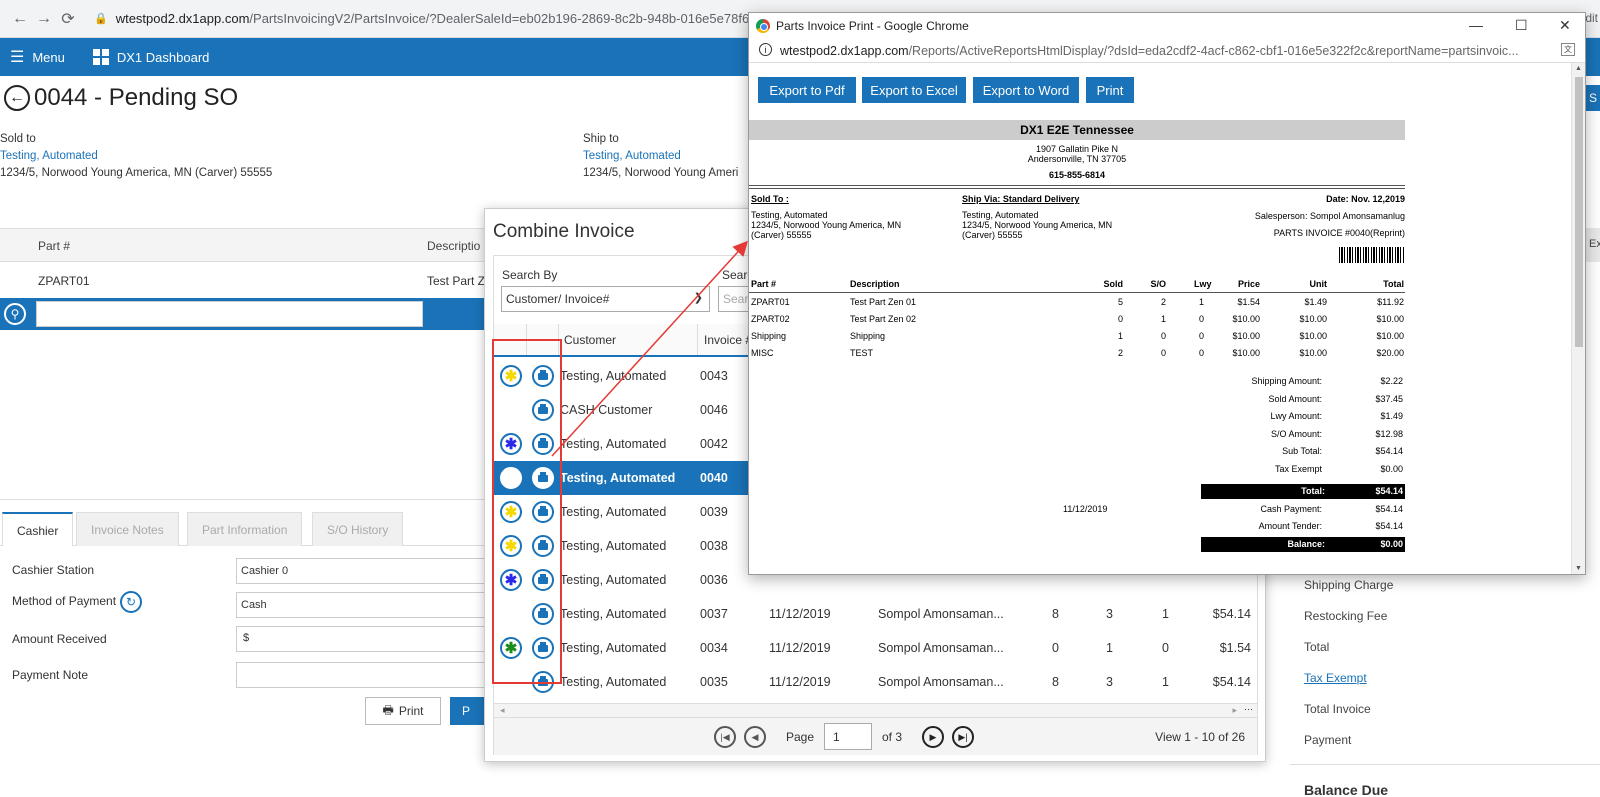 The height and width of the screenshot is (797, 1600). Describe the element at coordinates (800, 737) in the screenshot. I see `page-label: Page` at that location.